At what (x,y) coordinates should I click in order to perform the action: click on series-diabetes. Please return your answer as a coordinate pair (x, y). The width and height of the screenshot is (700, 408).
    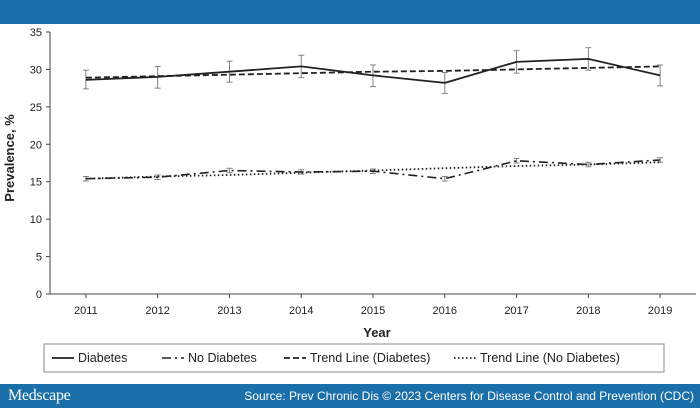
    Looking at the image, I should click on (373, 70).